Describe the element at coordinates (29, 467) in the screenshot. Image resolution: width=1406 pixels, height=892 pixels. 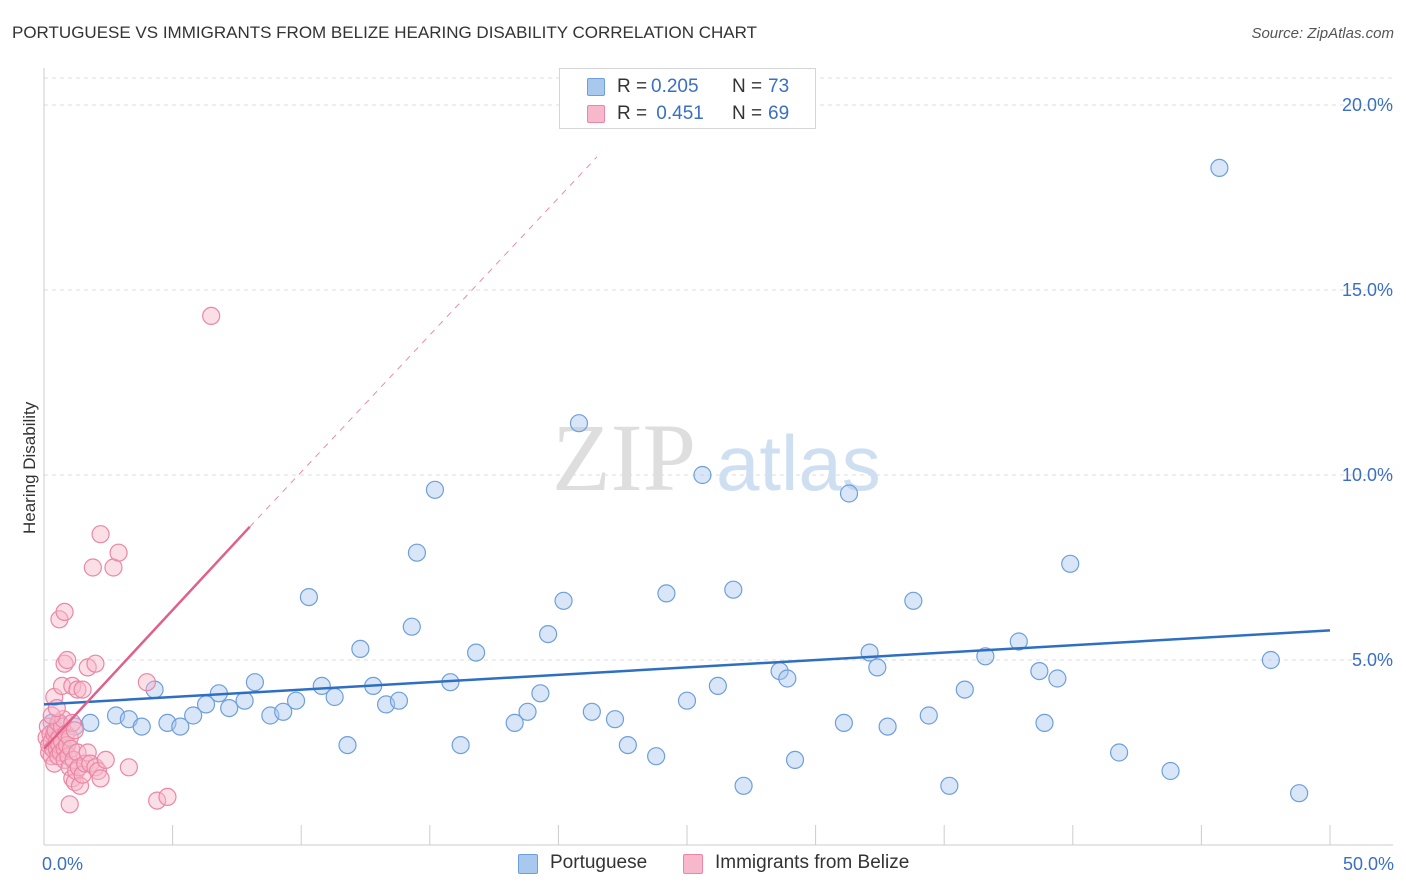
I see `y-axis-label: Hearing Disability` at that location.